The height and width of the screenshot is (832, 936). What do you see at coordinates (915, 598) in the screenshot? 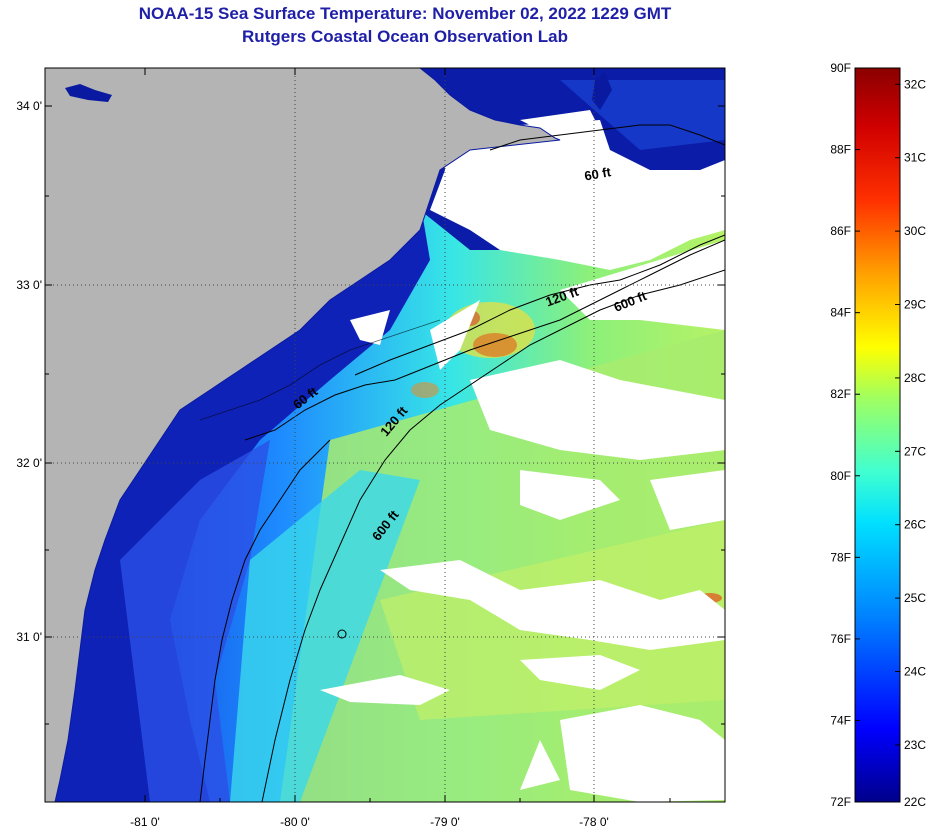
I see `colorbar-celsius-label: 25C` at bounding box center [915, 598].